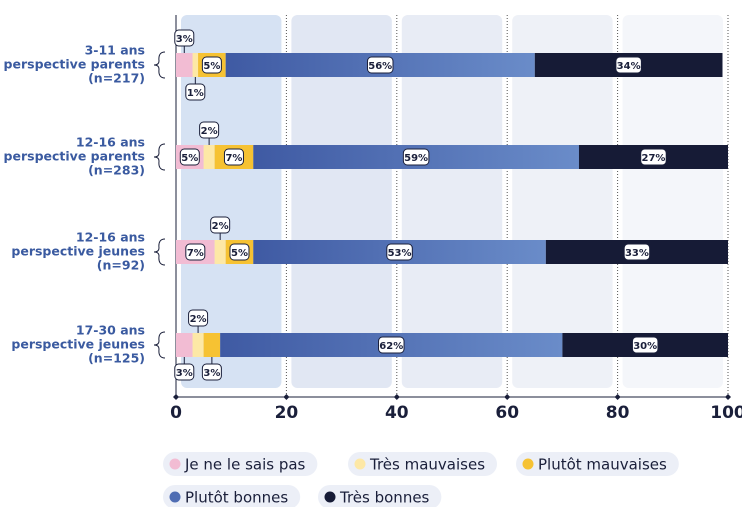  Describe the element at coordinates (384, 498) in the screenshot. I see `legend-label: Très bonnes` at that location.